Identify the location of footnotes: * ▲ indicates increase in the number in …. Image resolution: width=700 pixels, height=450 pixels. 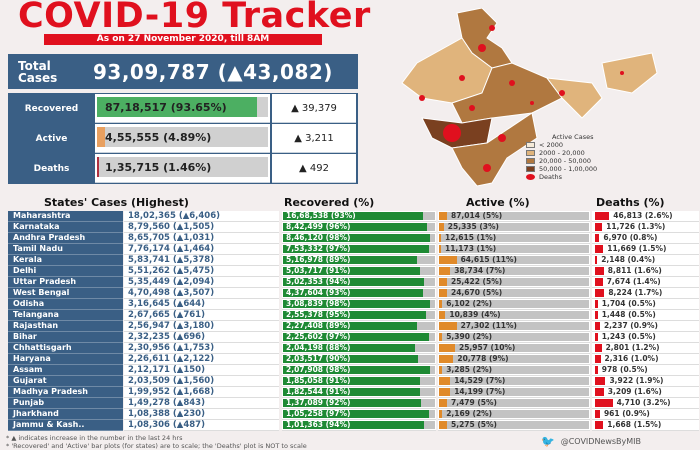
(266, 442).